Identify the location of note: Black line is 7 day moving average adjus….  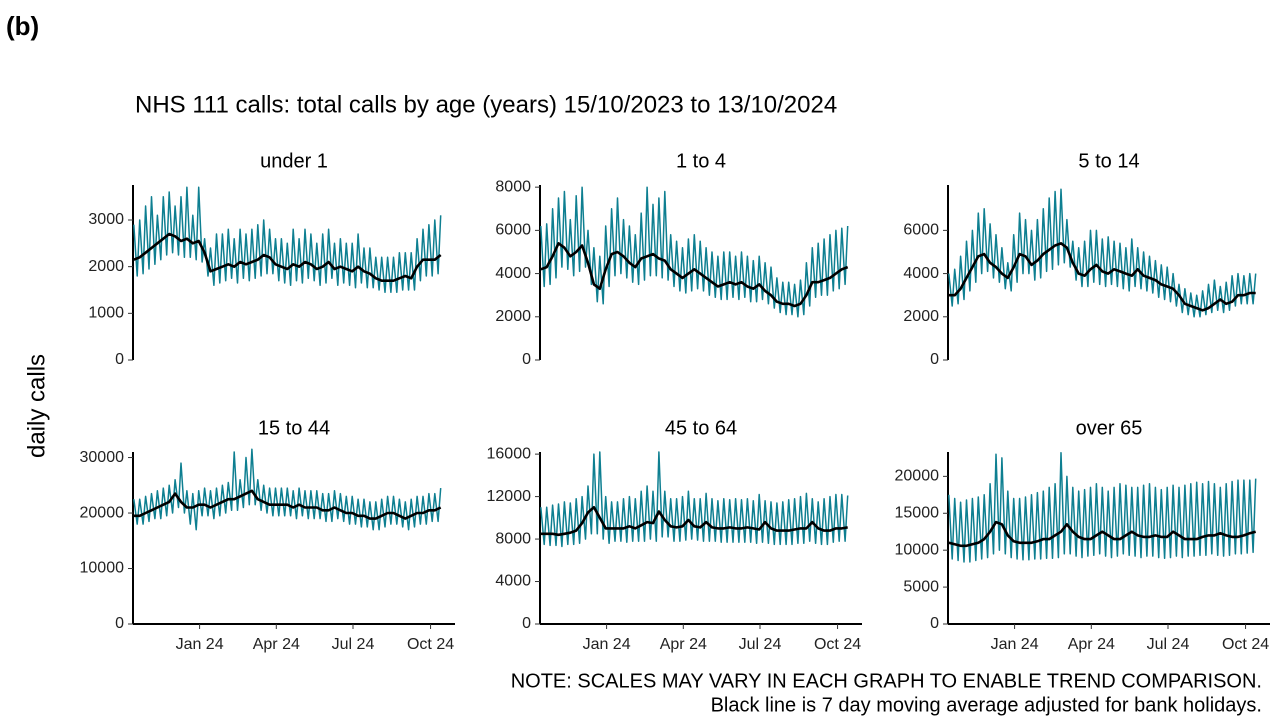
(986, 705).